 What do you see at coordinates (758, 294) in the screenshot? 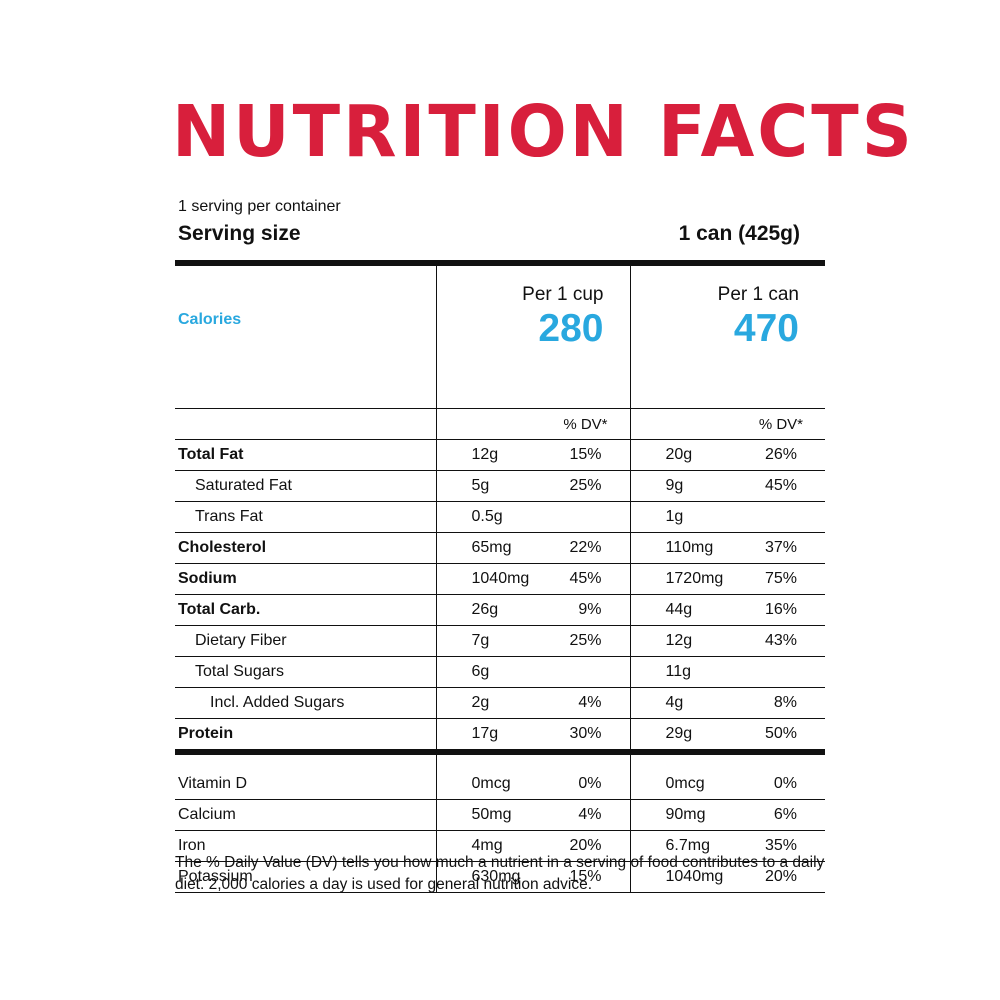
I see `per-can-label: Per 1 can` at bounding box center [758, 294].